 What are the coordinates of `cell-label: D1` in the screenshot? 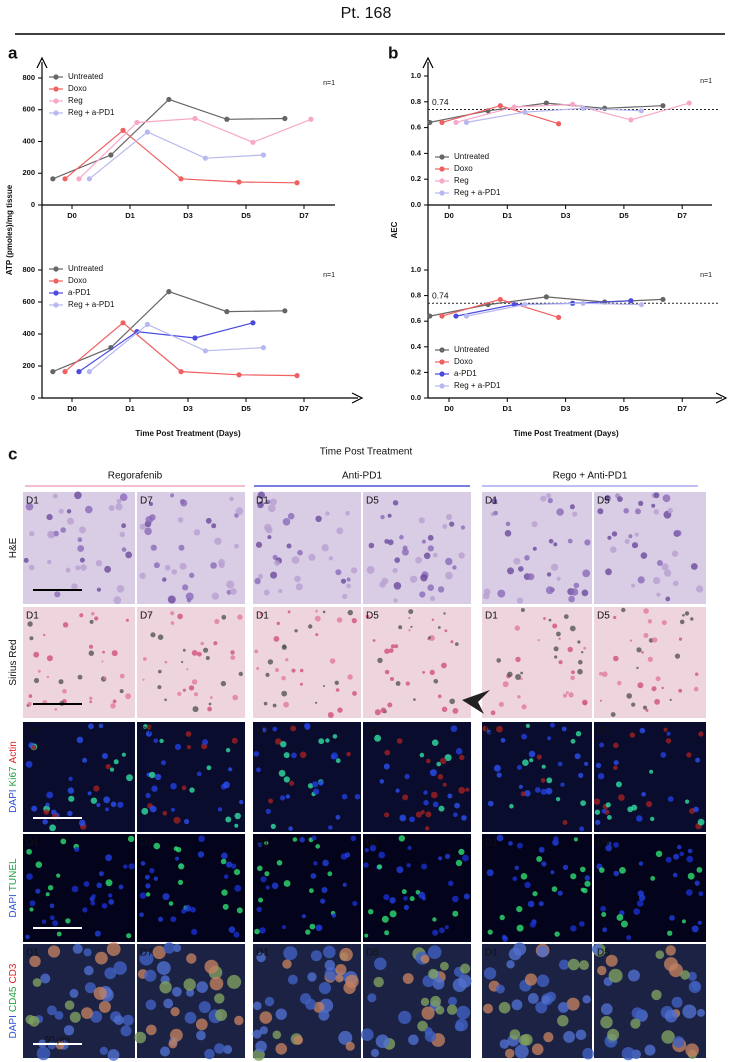 It's located at (262, 843).